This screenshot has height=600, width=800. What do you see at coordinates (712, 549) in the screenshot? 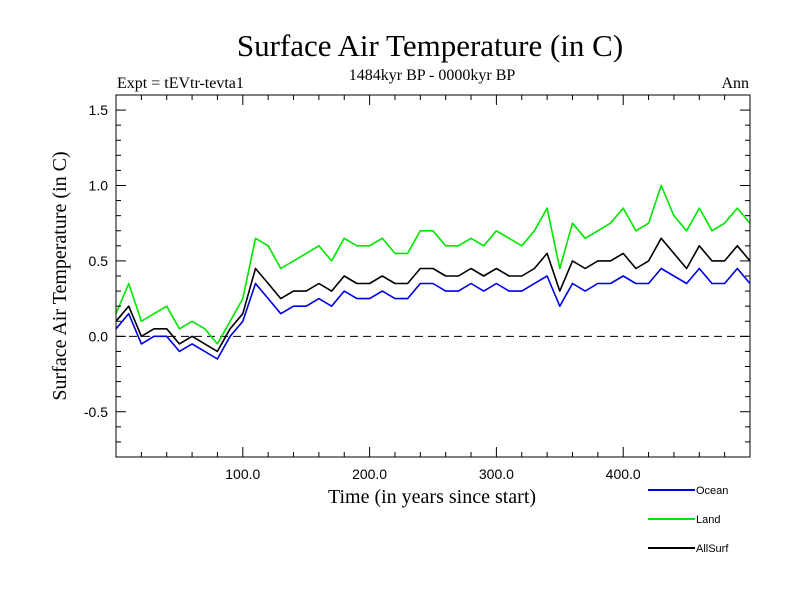
I see `legend-label-allsurf: AllSurf` at bounding box center [712, 549].